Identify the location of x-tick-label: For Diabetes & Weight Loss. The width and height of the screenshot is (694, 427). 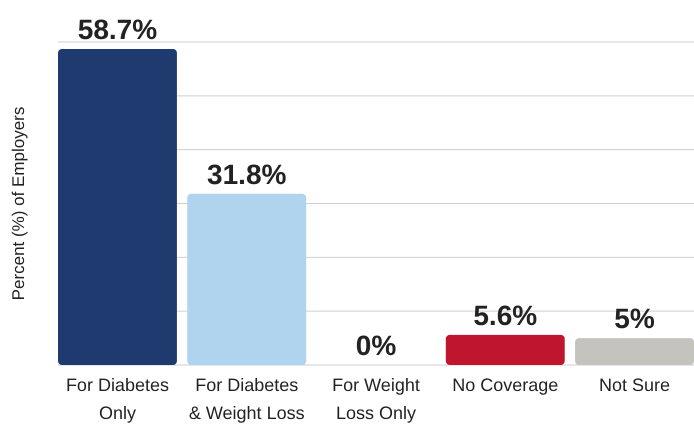
(246, 399).